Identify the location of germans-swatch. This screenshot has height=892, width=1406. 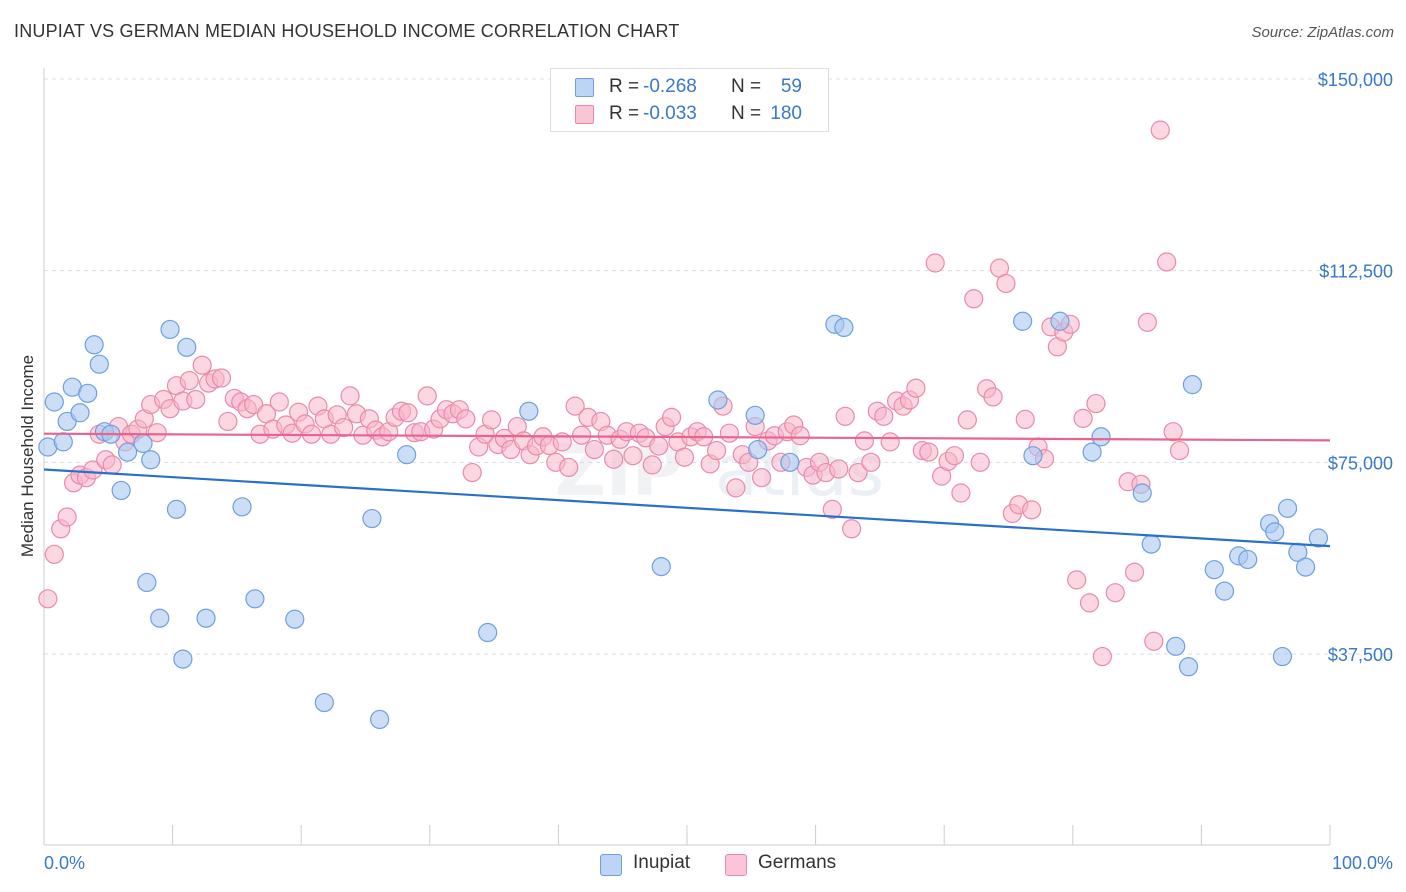
(584, 114).